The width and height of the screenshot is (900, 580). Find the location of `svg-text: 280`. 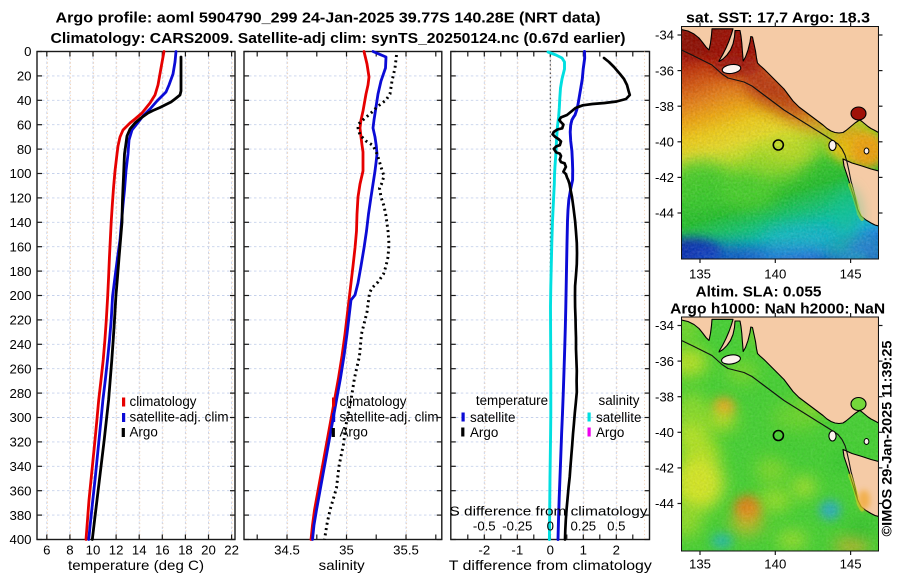

svg-text: 280 is located at coordinates (20, 393).